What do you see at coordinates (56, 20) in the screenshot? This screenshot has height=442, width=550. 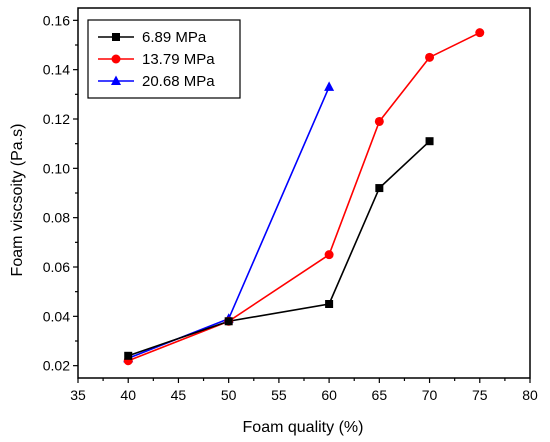 I see `y-tick-label: 0.16` at bounding box center [56, 20].